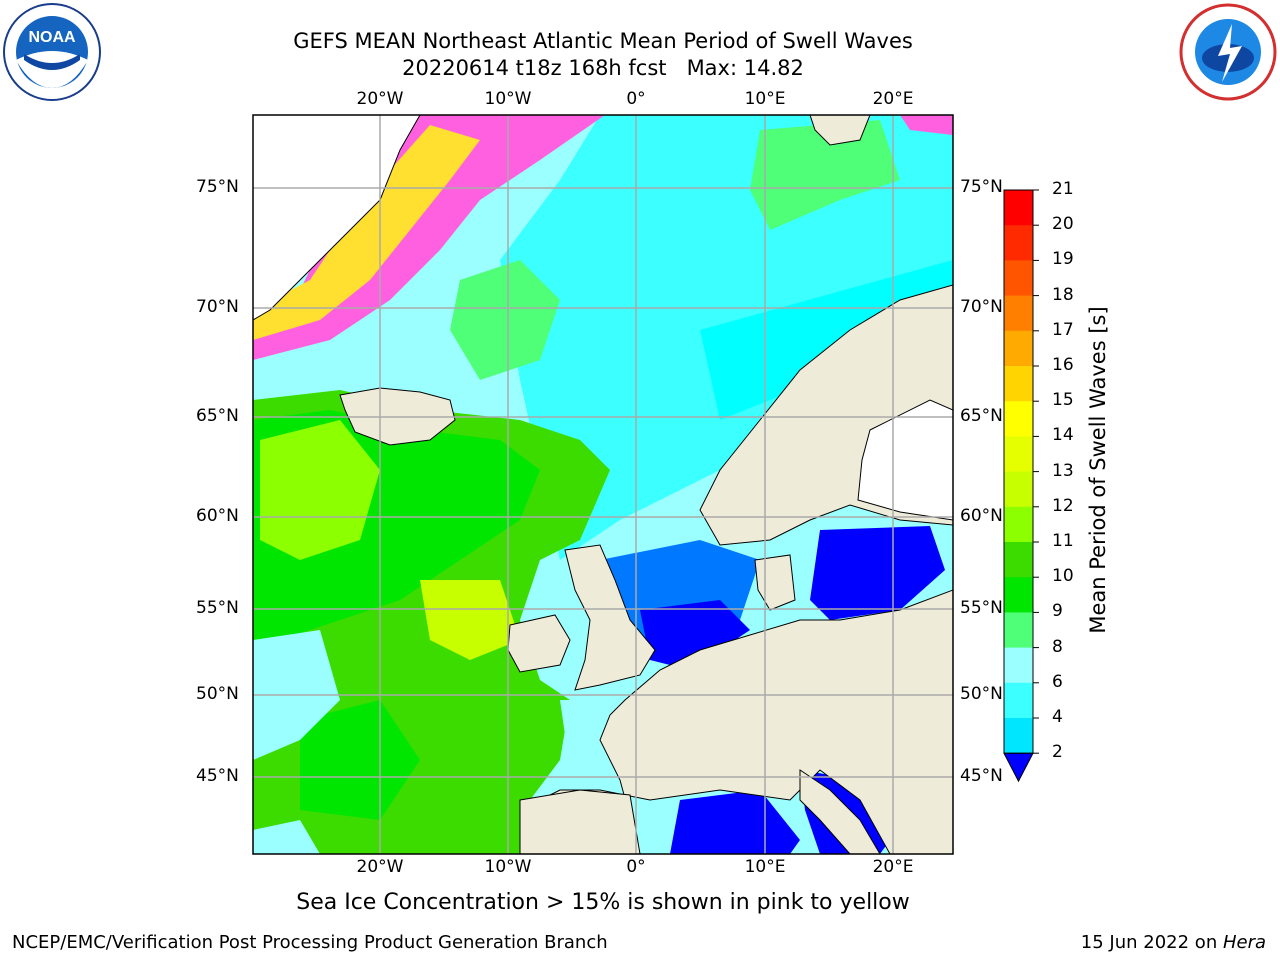  Describe the element at coordinates (981, 307) in the screenshot. I see `lat-label-right-70n: 70°N` at that location.